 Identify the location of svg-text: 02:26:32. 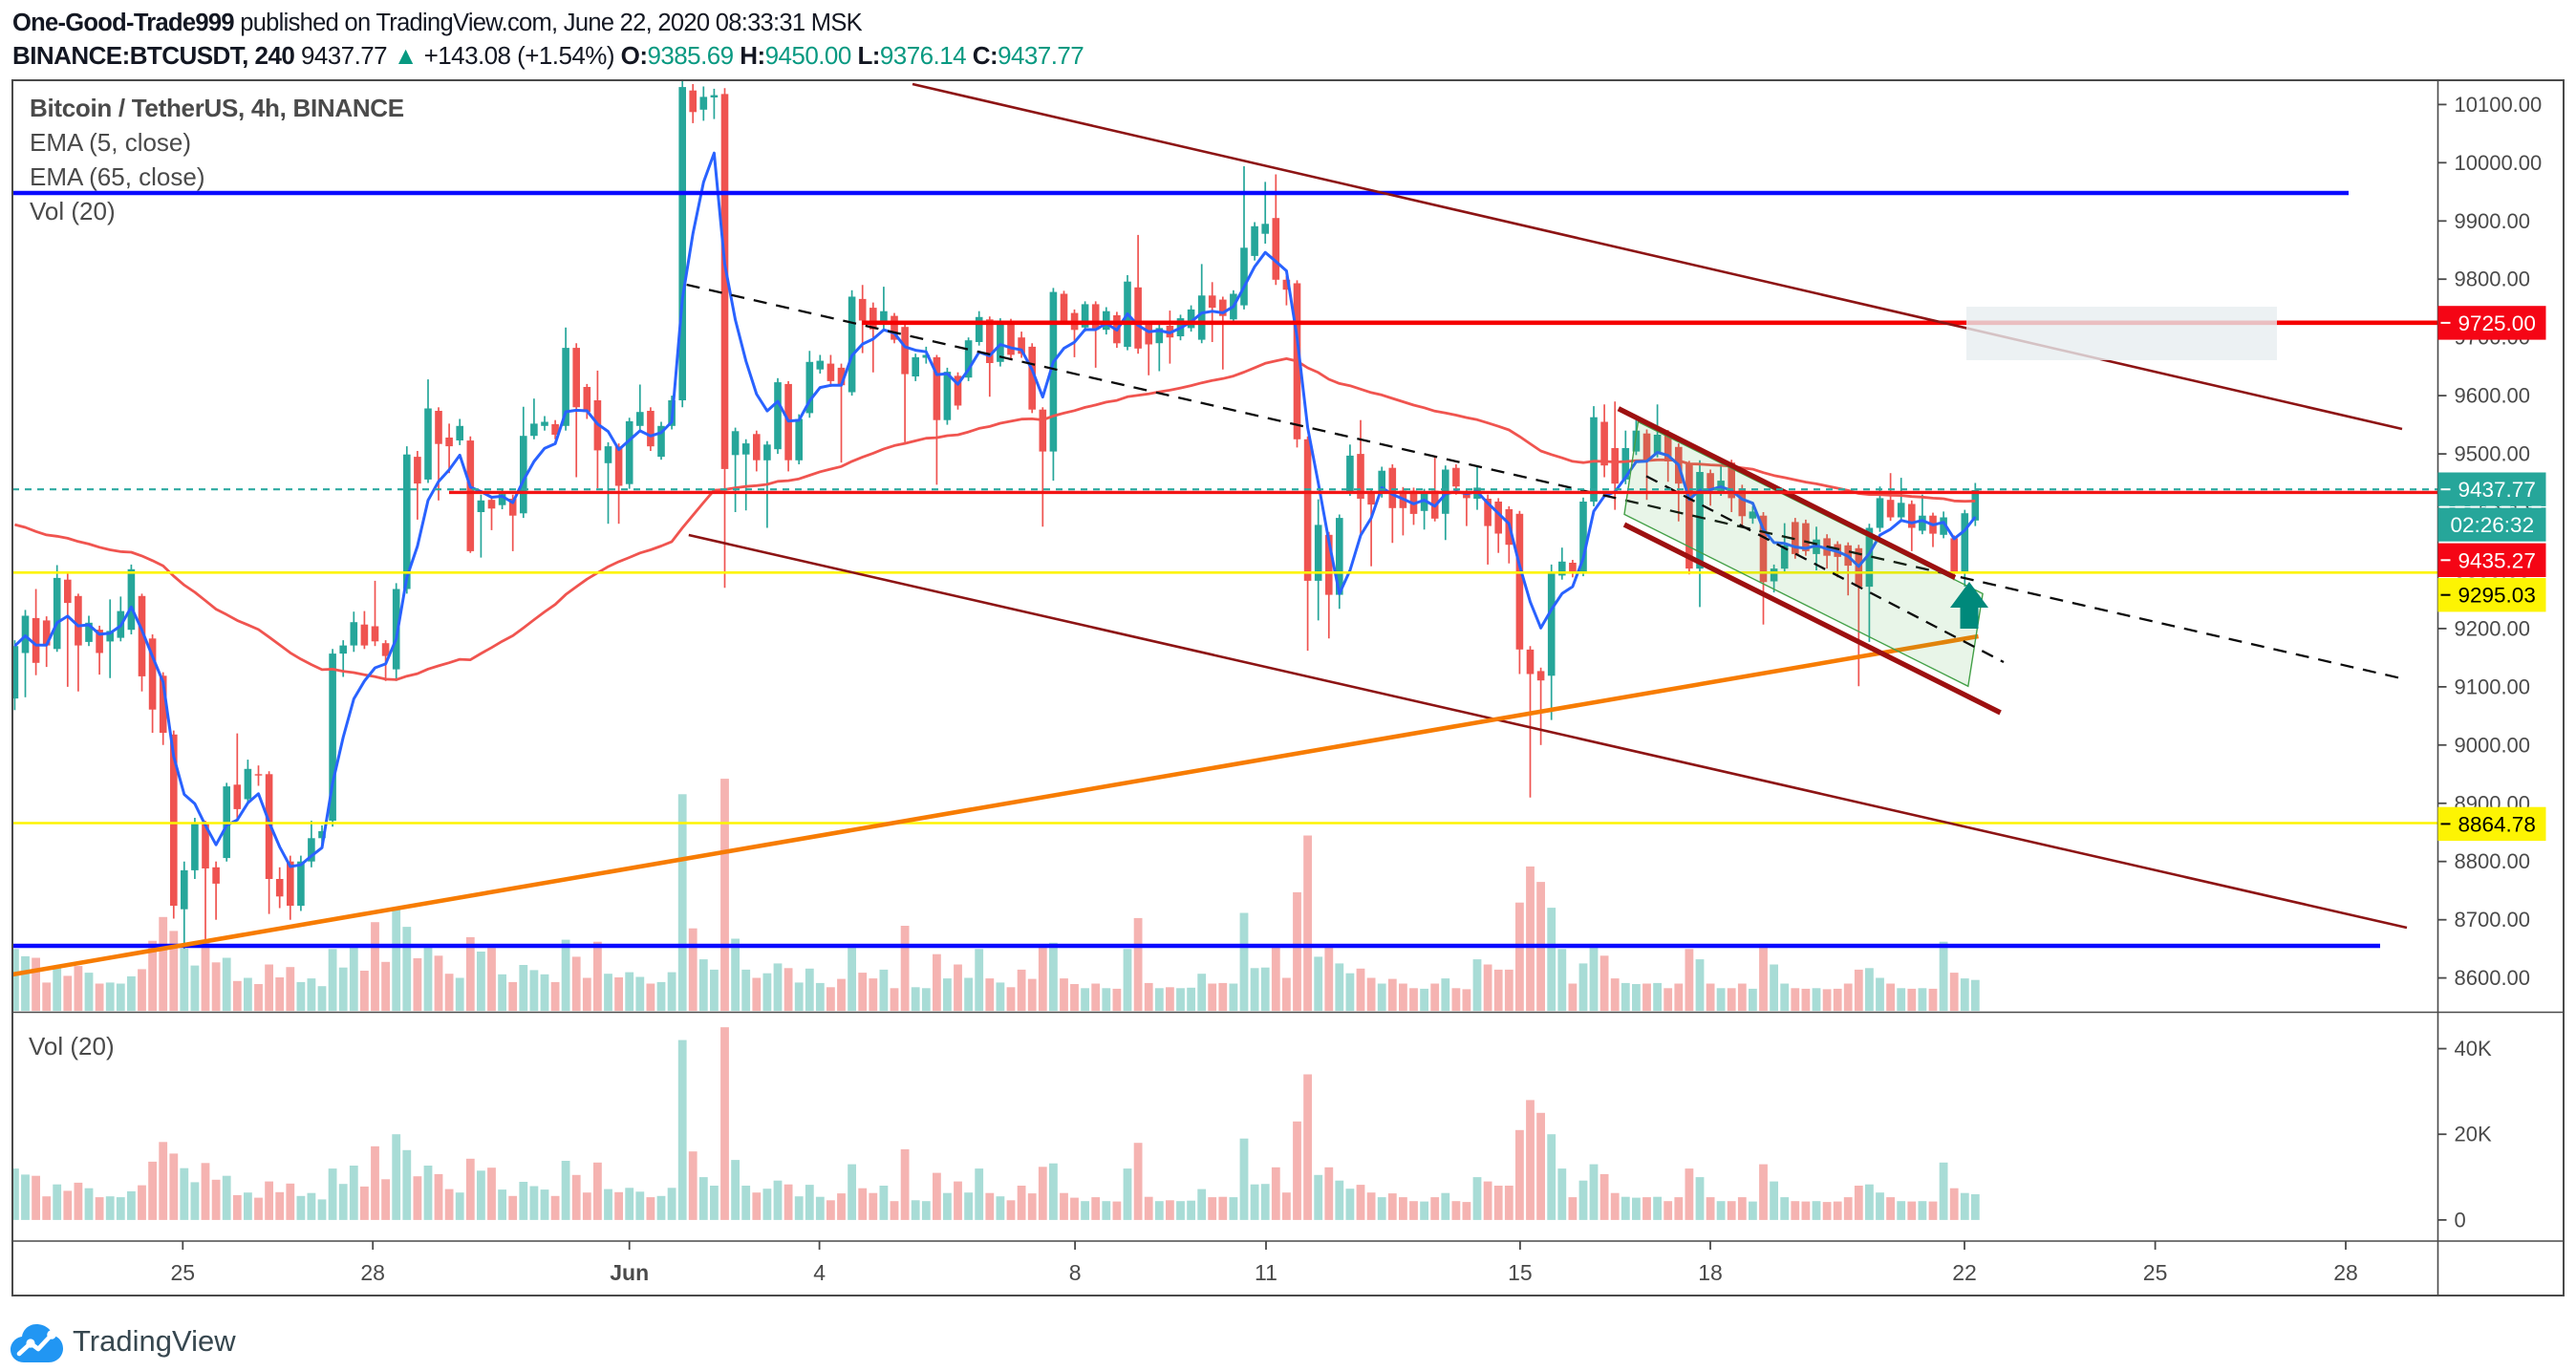
(2493, 525).